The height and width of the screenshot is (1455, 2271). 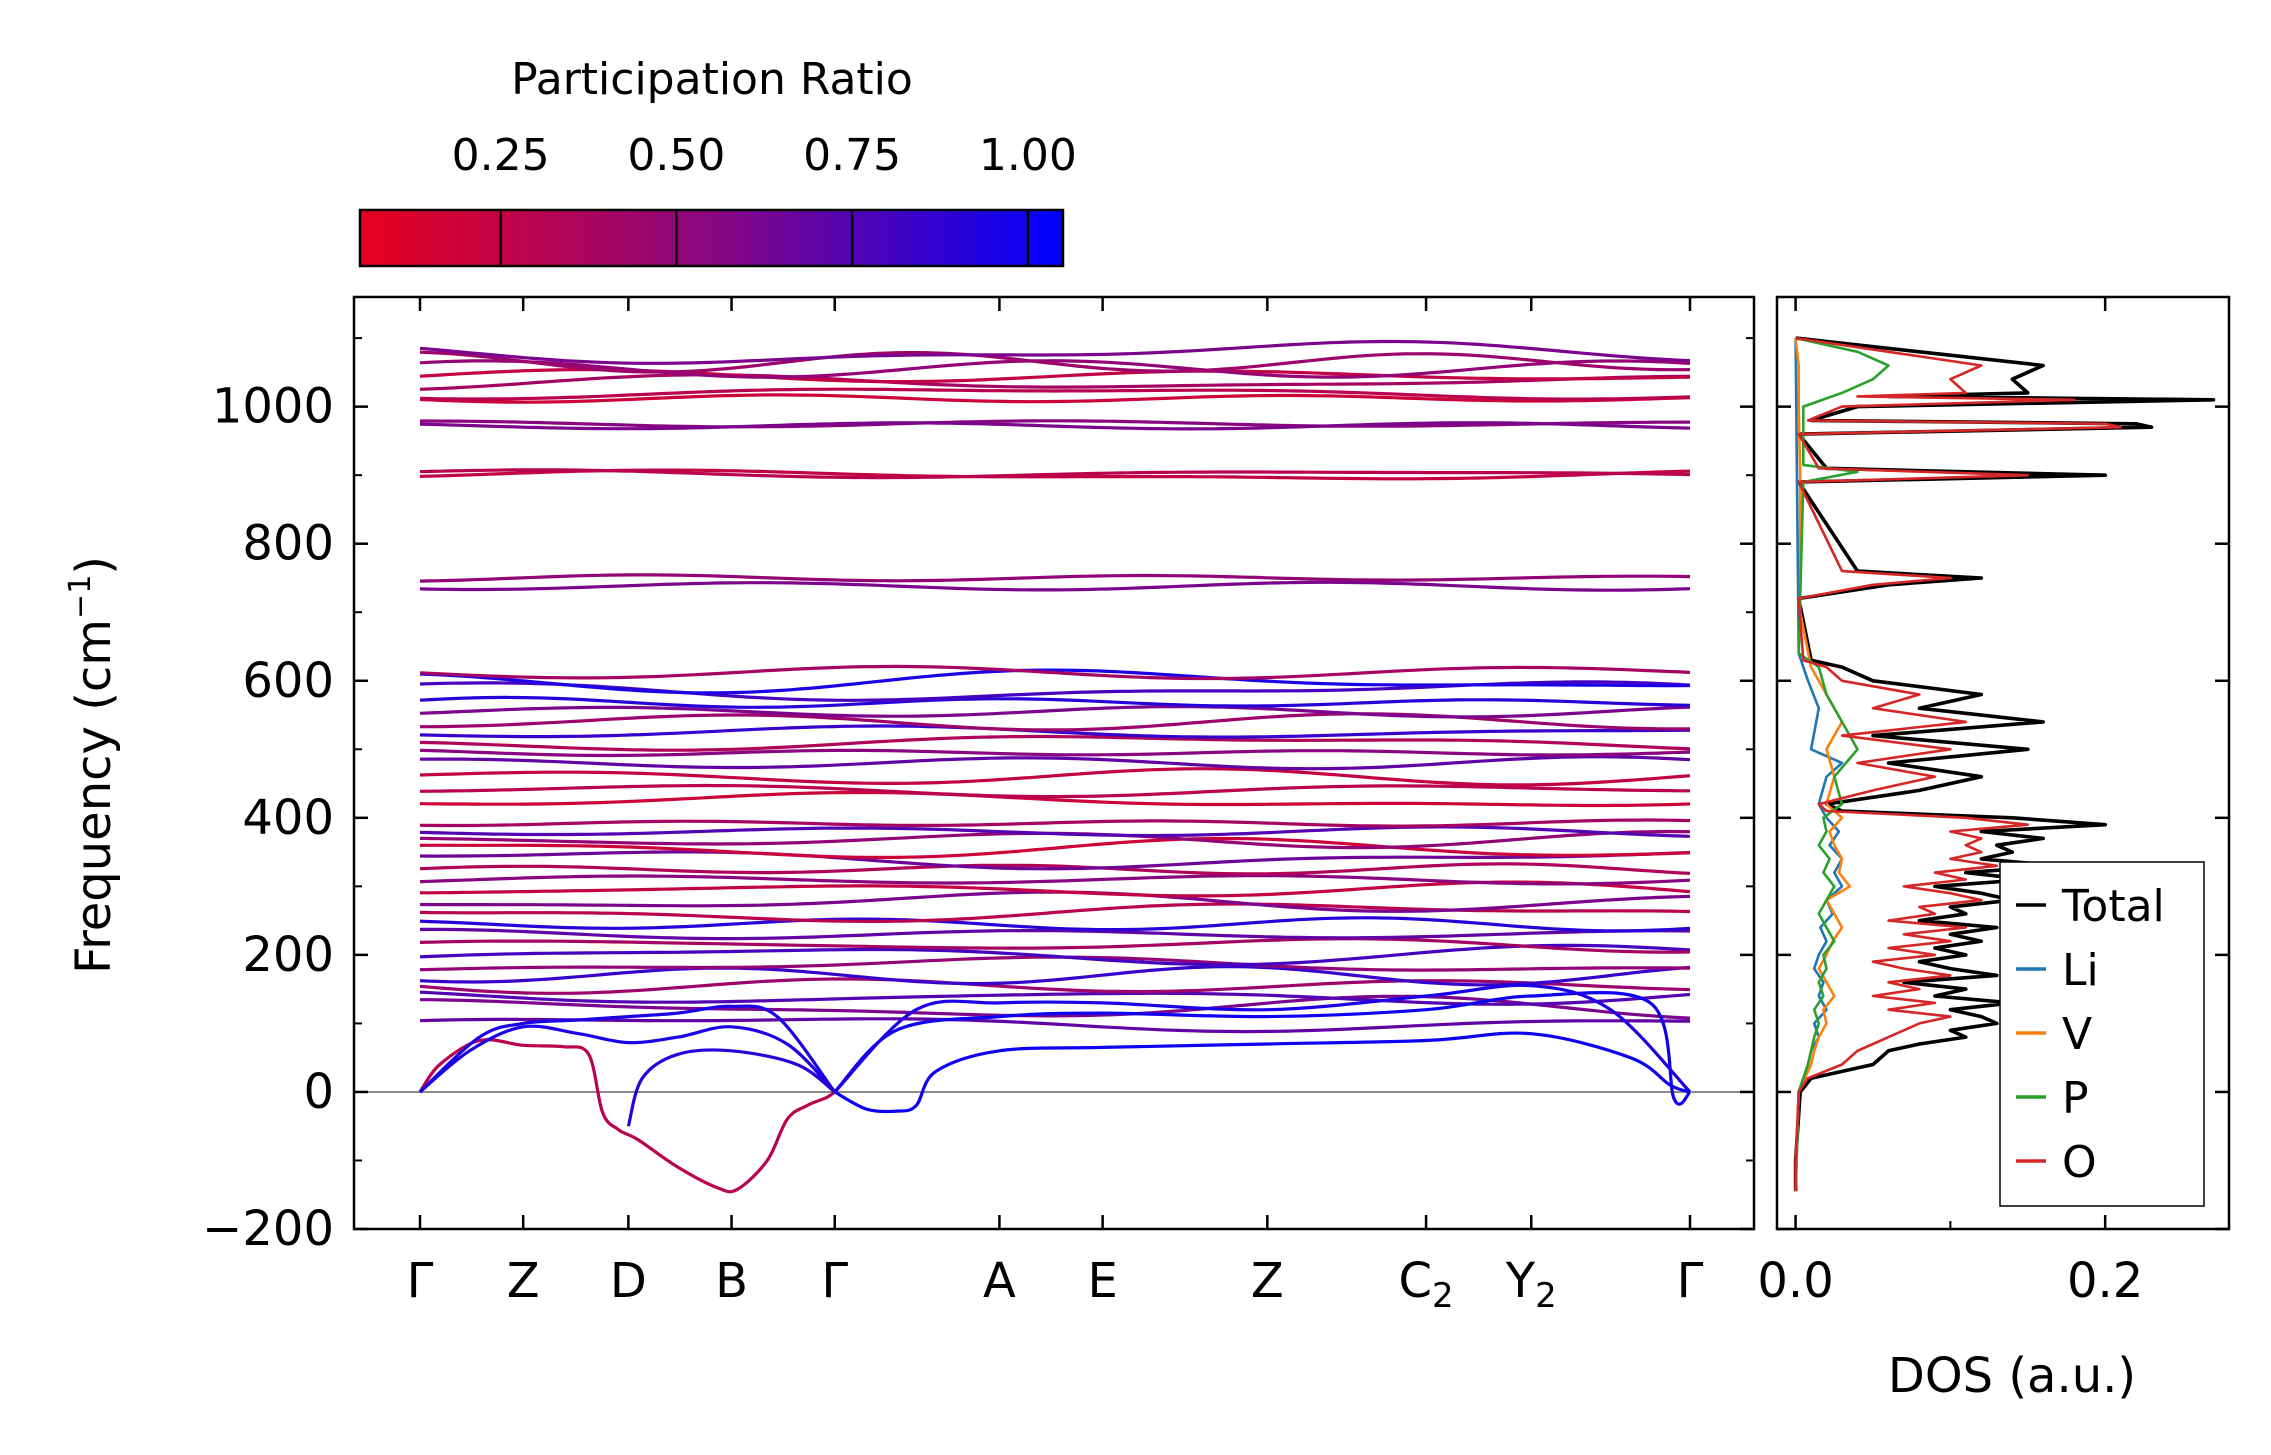 I want to click on colorbar-tick-label: 1.00, so click(x=1028, y=155).